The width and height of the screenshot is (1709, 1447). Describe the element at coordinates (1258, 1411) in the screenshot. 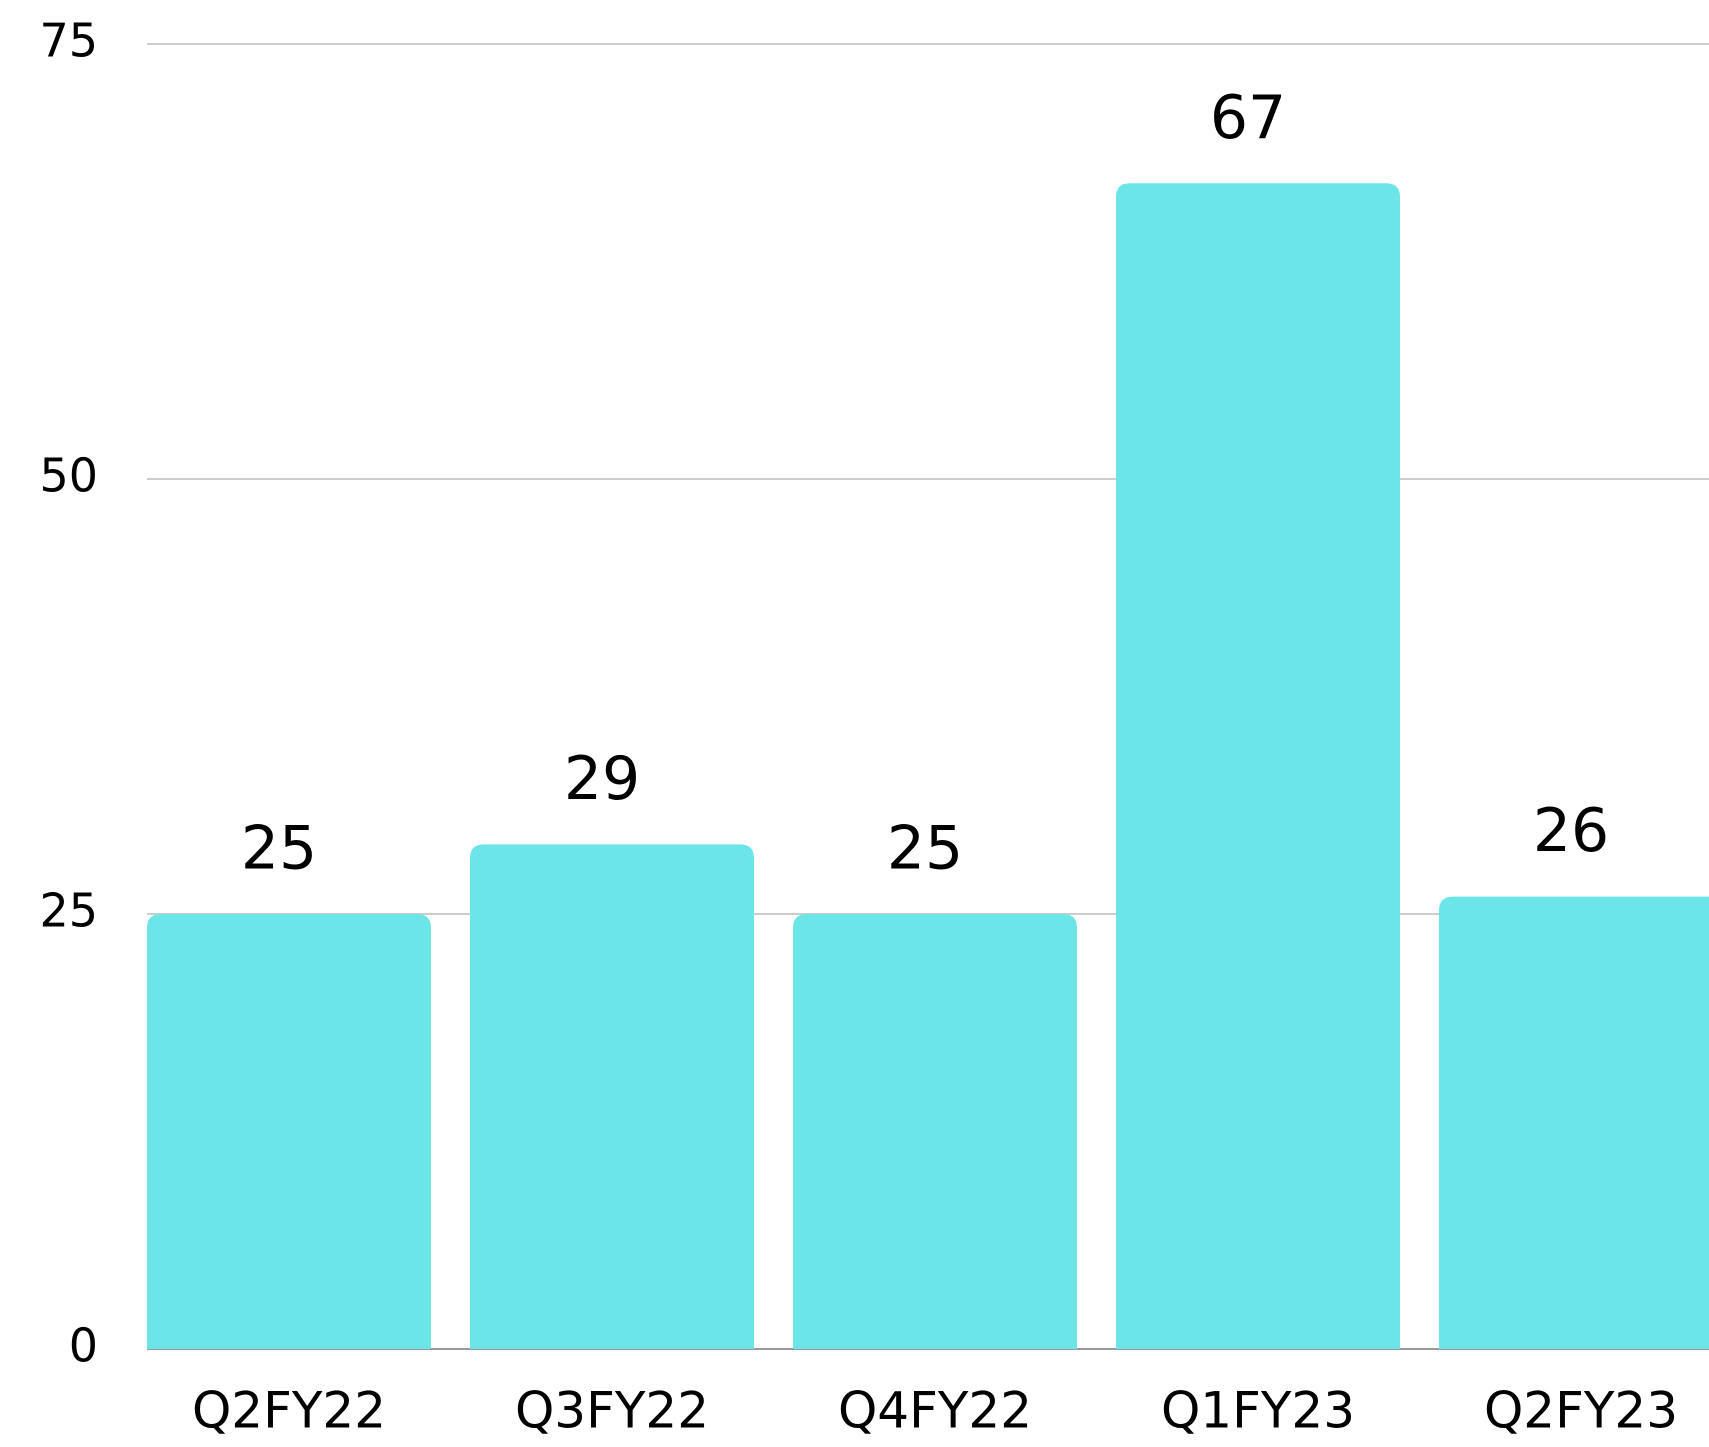

I see `x-tick-label: Q1FY23` at that location.